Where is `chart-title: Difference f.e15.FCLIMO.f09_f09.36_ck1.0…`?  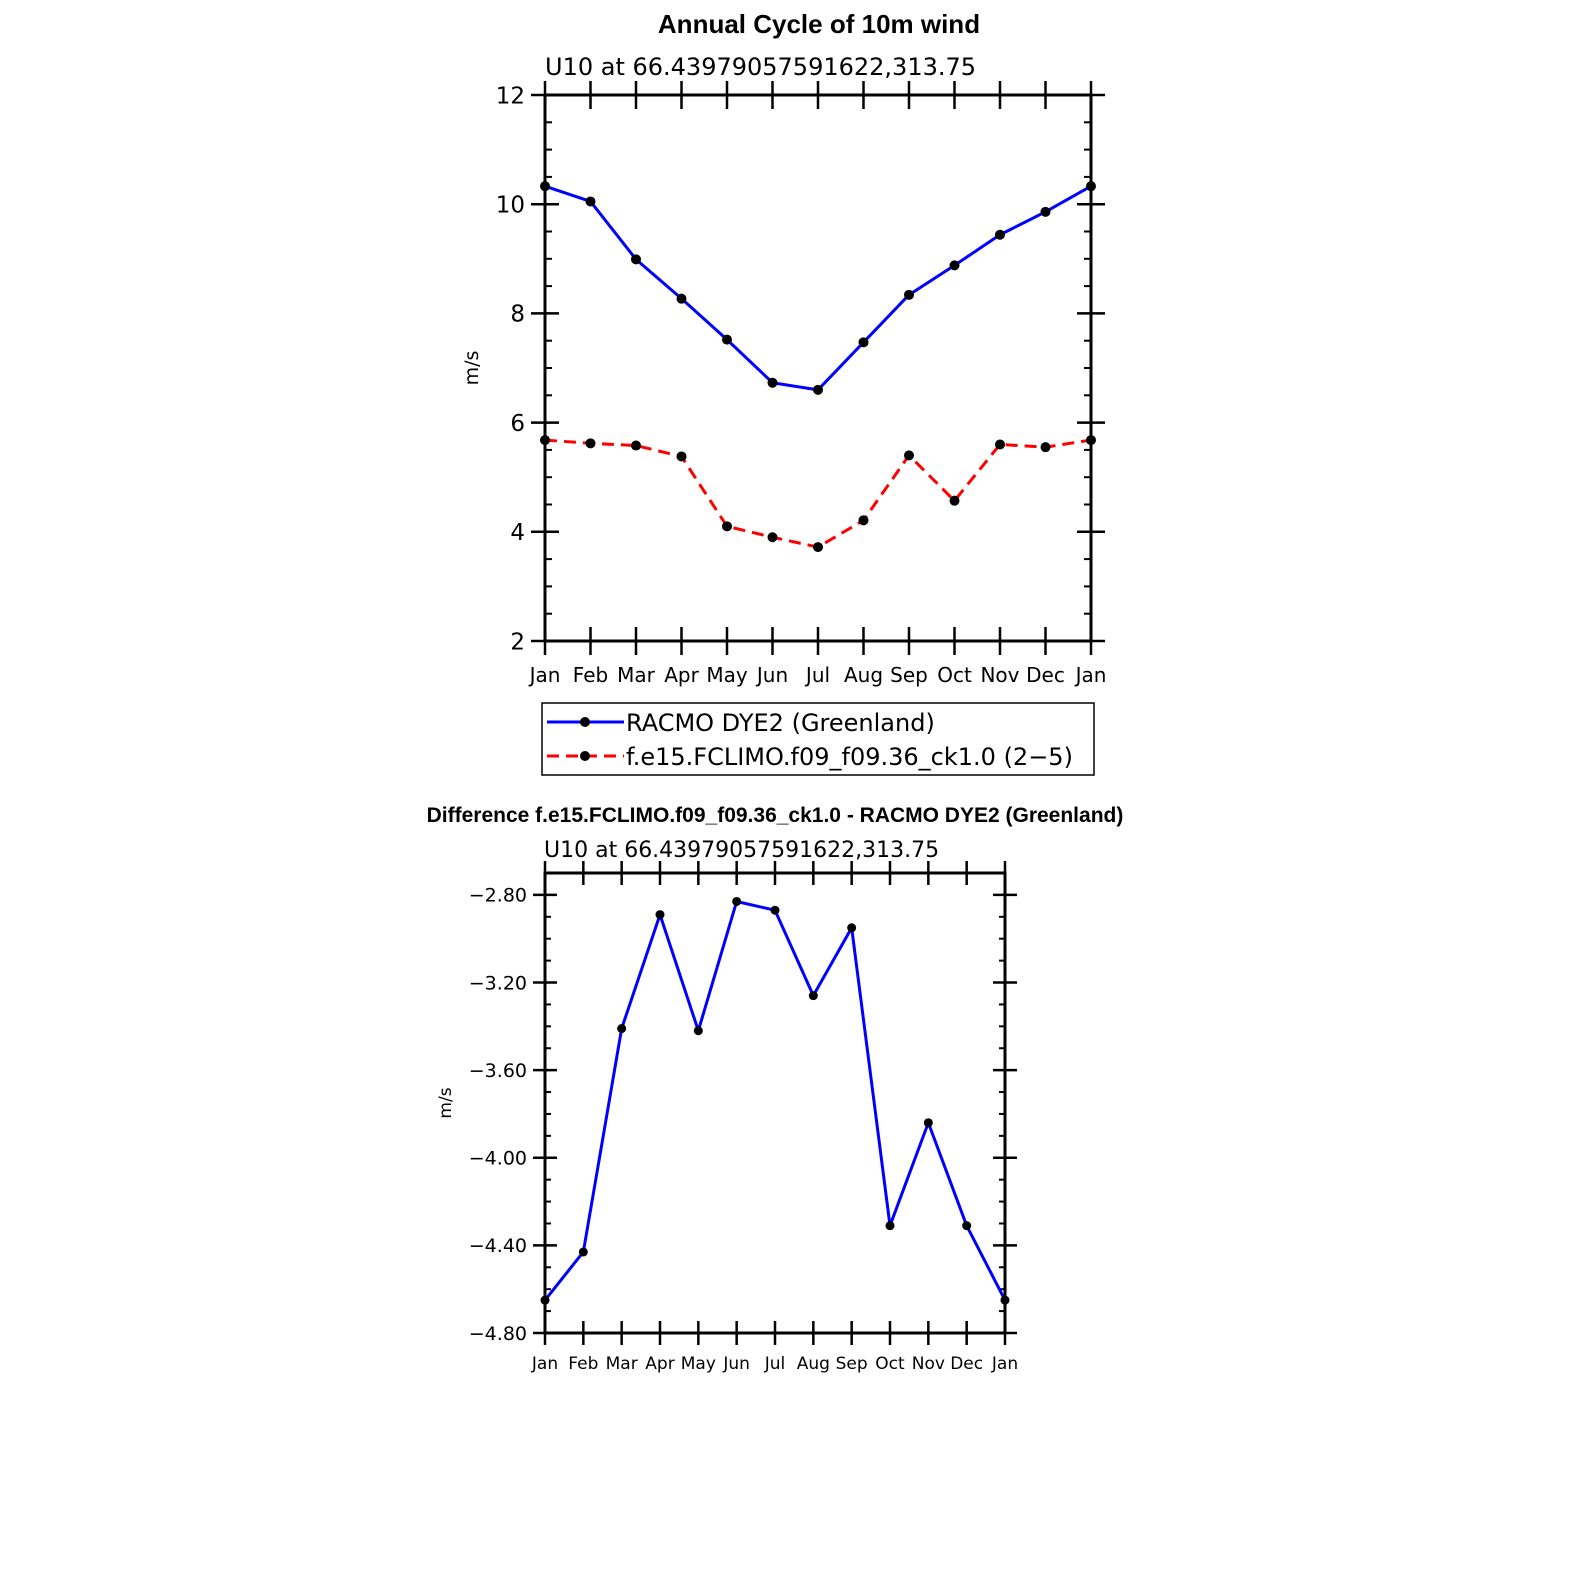
chart-title: Difference f.e15.FCLIMO.f09_f09.36_ck1.0… is located at coordinates (775, 815).